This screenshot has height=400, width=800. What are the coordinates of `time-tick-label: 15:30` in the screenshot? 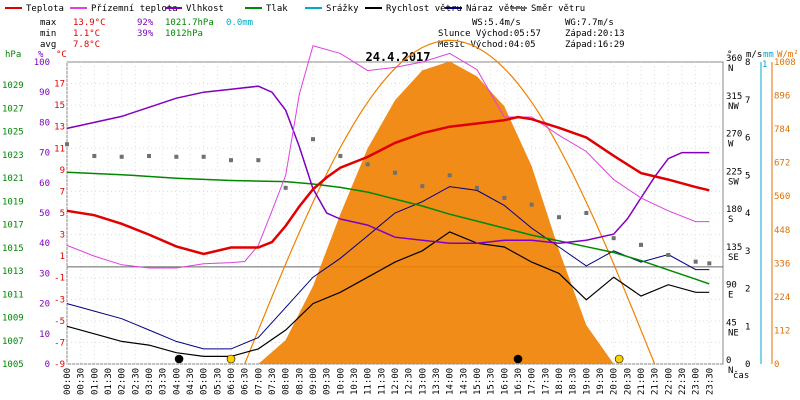 It's located at (492, 381).